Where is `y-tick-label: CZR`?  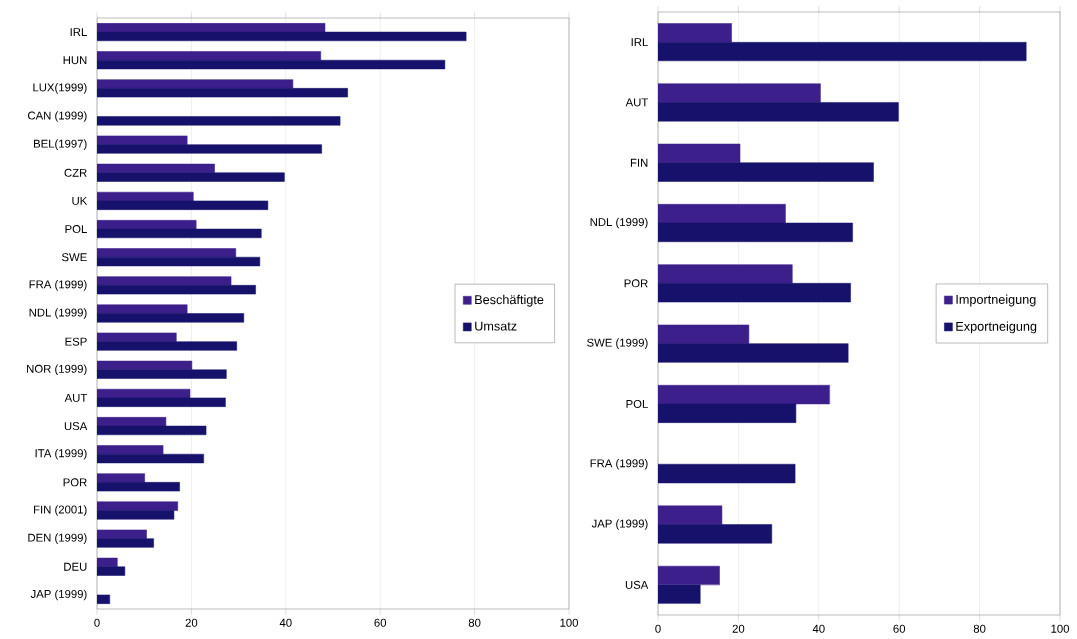
y-tick-label: CZR is located at coordinates (75, 172).